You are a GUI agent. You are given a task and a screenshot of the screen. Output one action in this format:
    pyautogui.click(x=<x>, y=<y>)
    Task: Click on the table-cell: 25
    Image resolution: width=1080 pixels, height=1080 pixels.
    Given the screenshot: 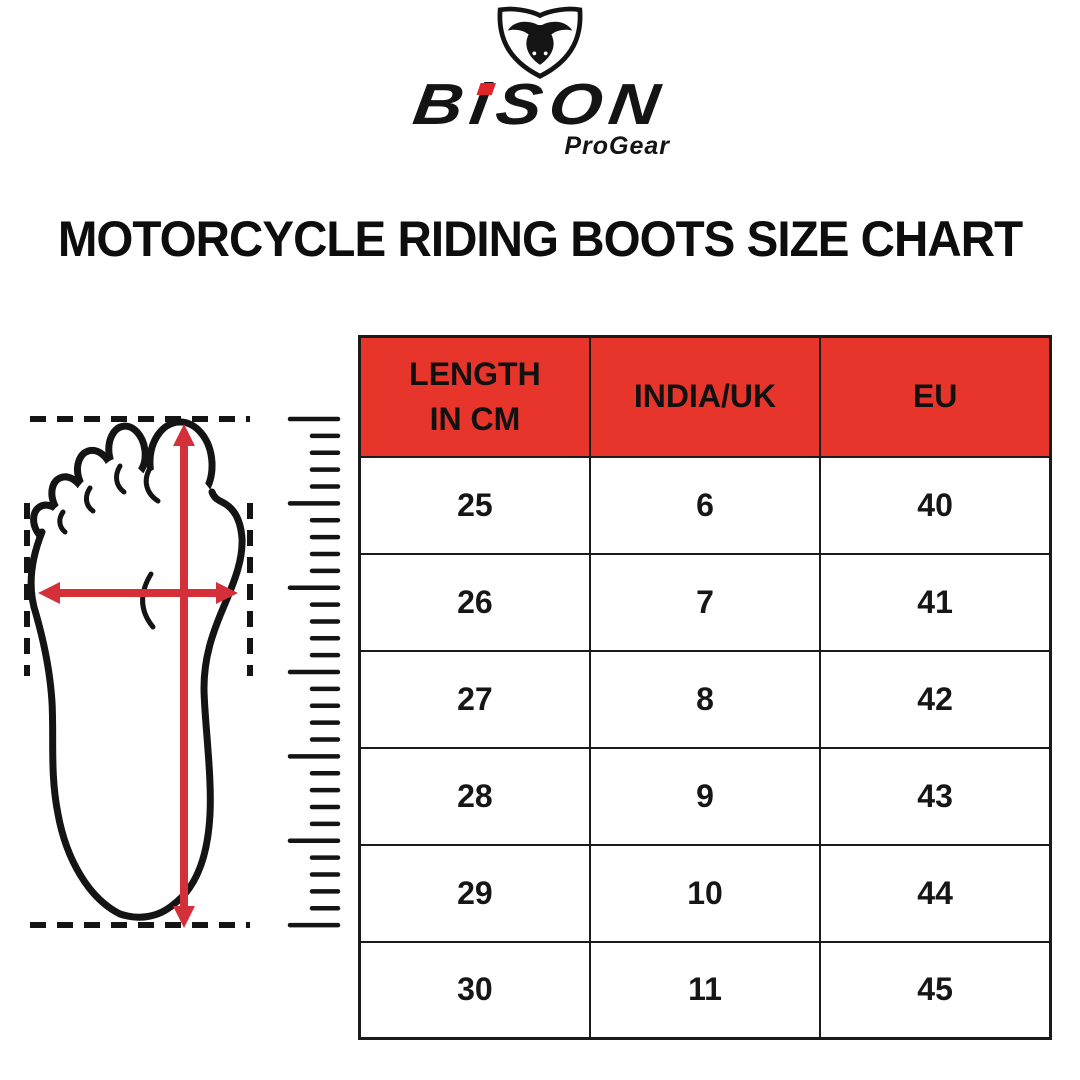 What is the action you would take?
    pyautogui.click(x=474, y=505)
    